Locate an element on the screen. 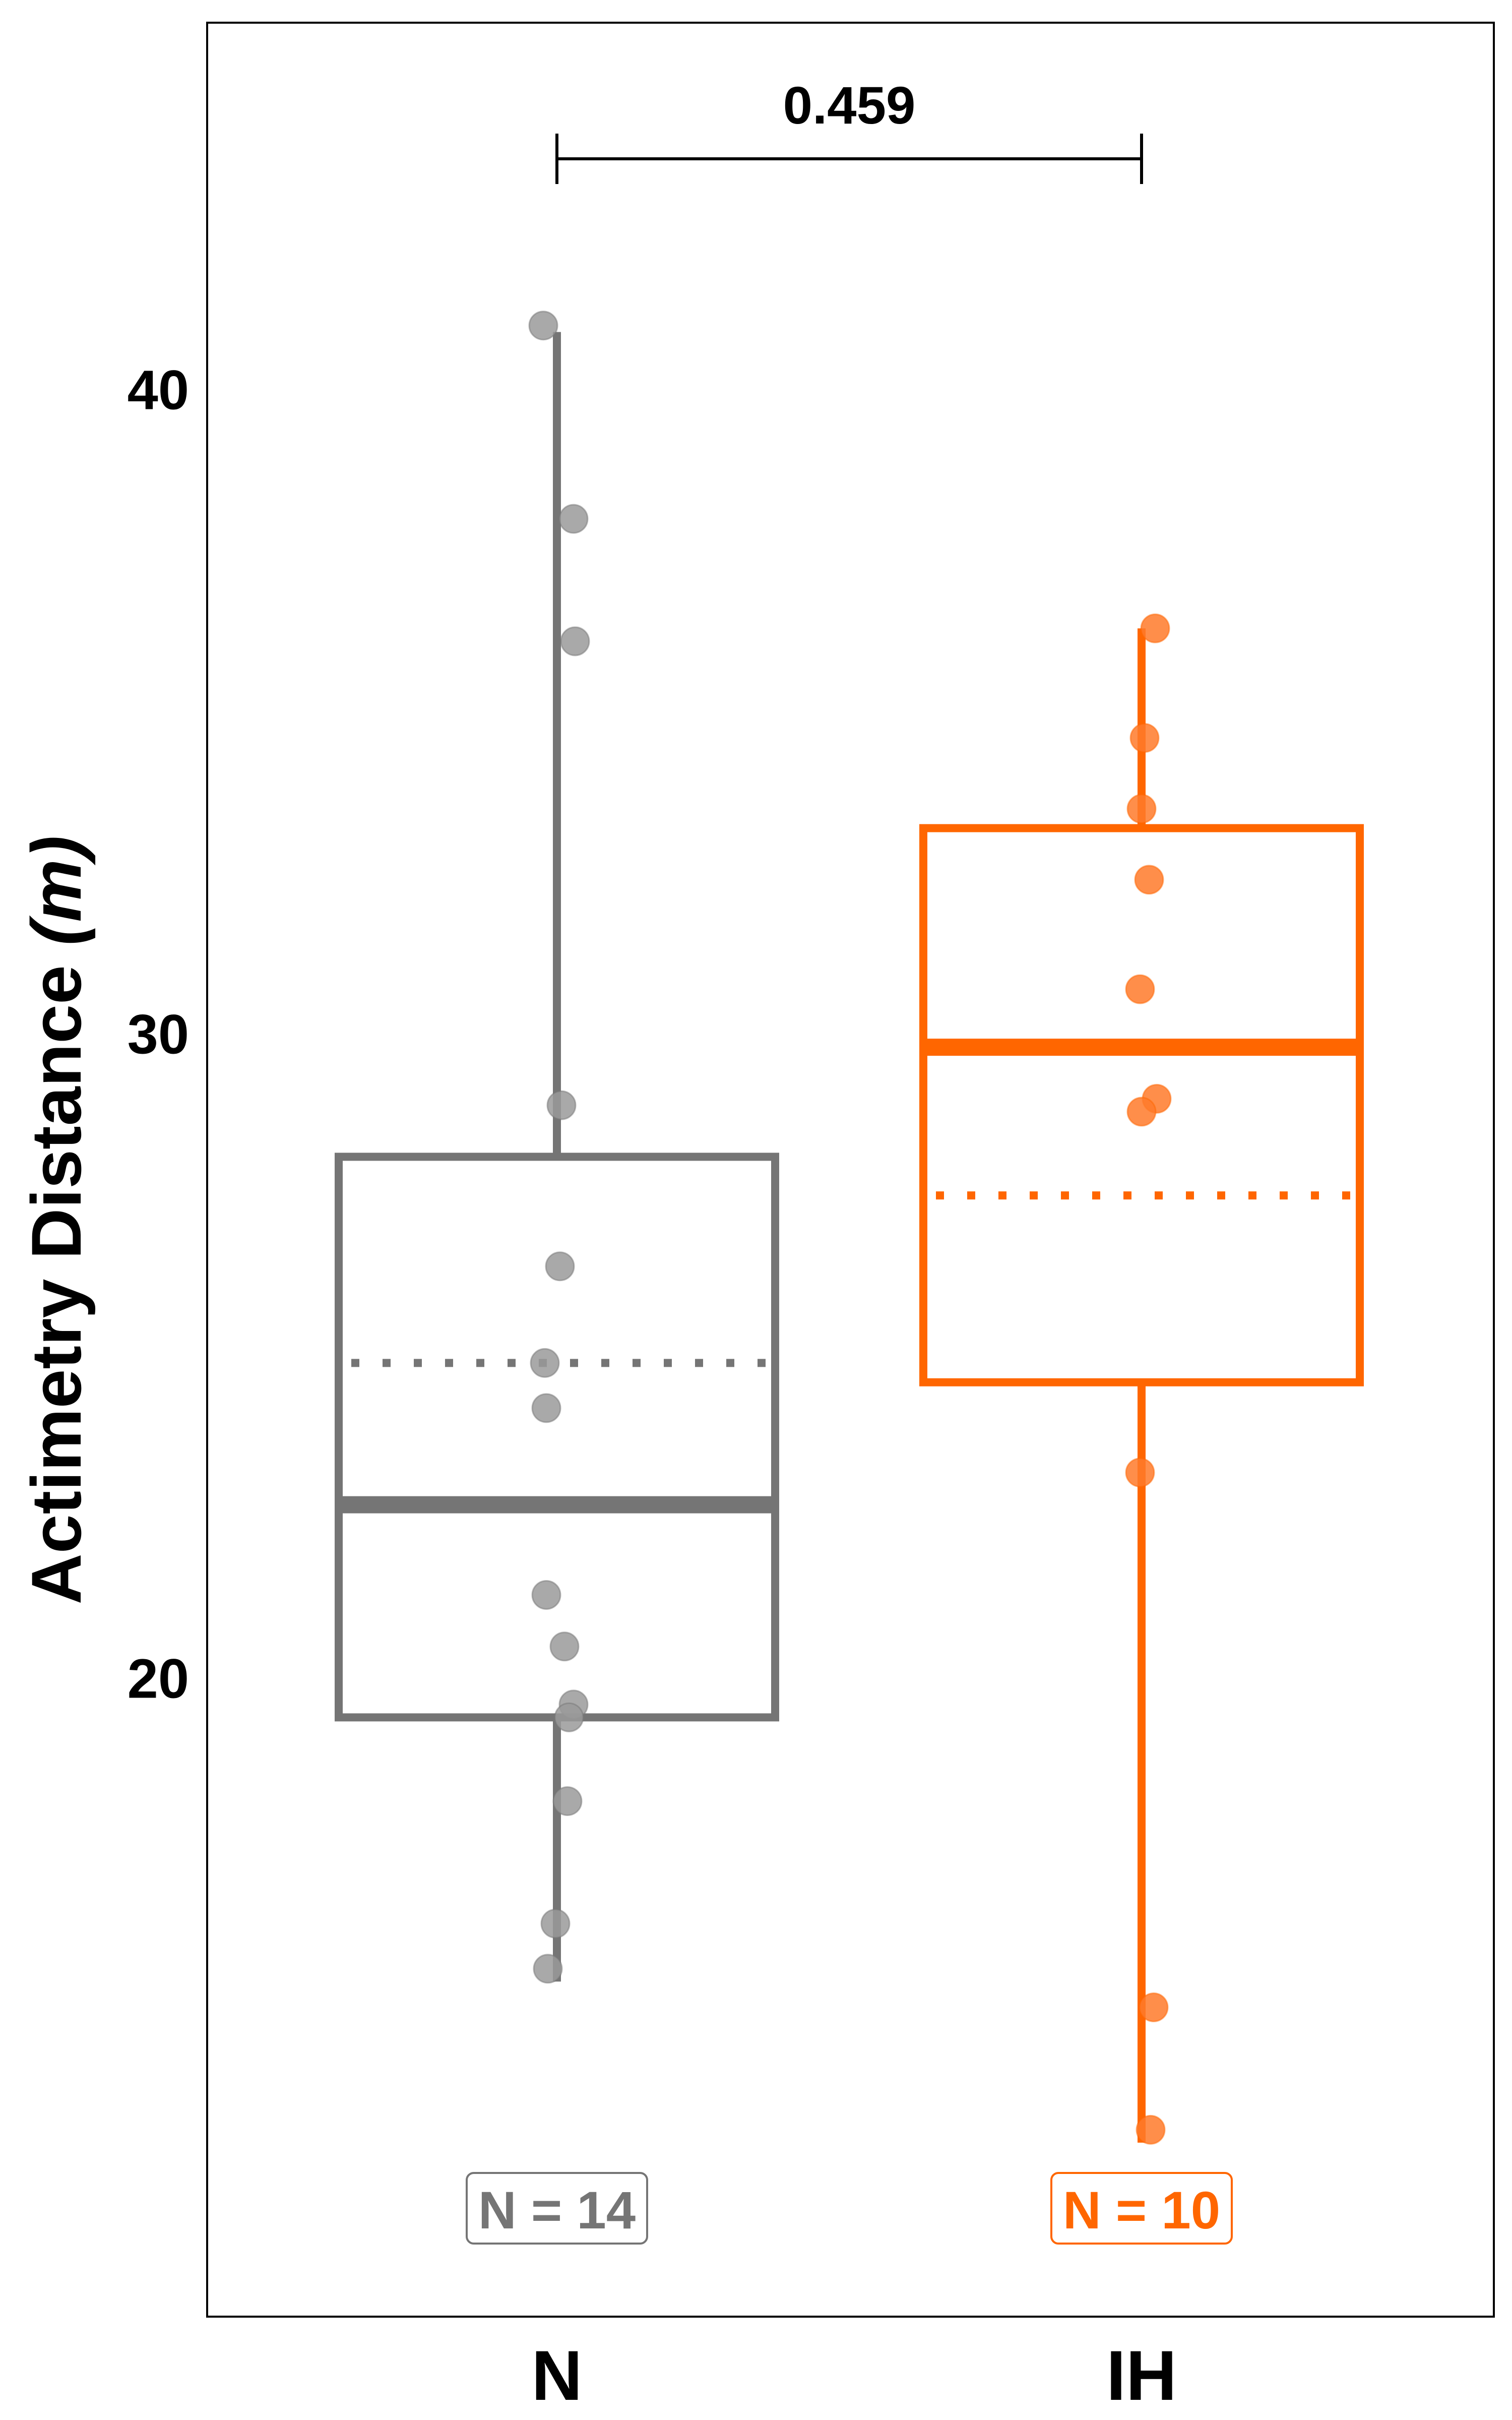  y-tick-label: 40 is located at coordinates (158, 390).